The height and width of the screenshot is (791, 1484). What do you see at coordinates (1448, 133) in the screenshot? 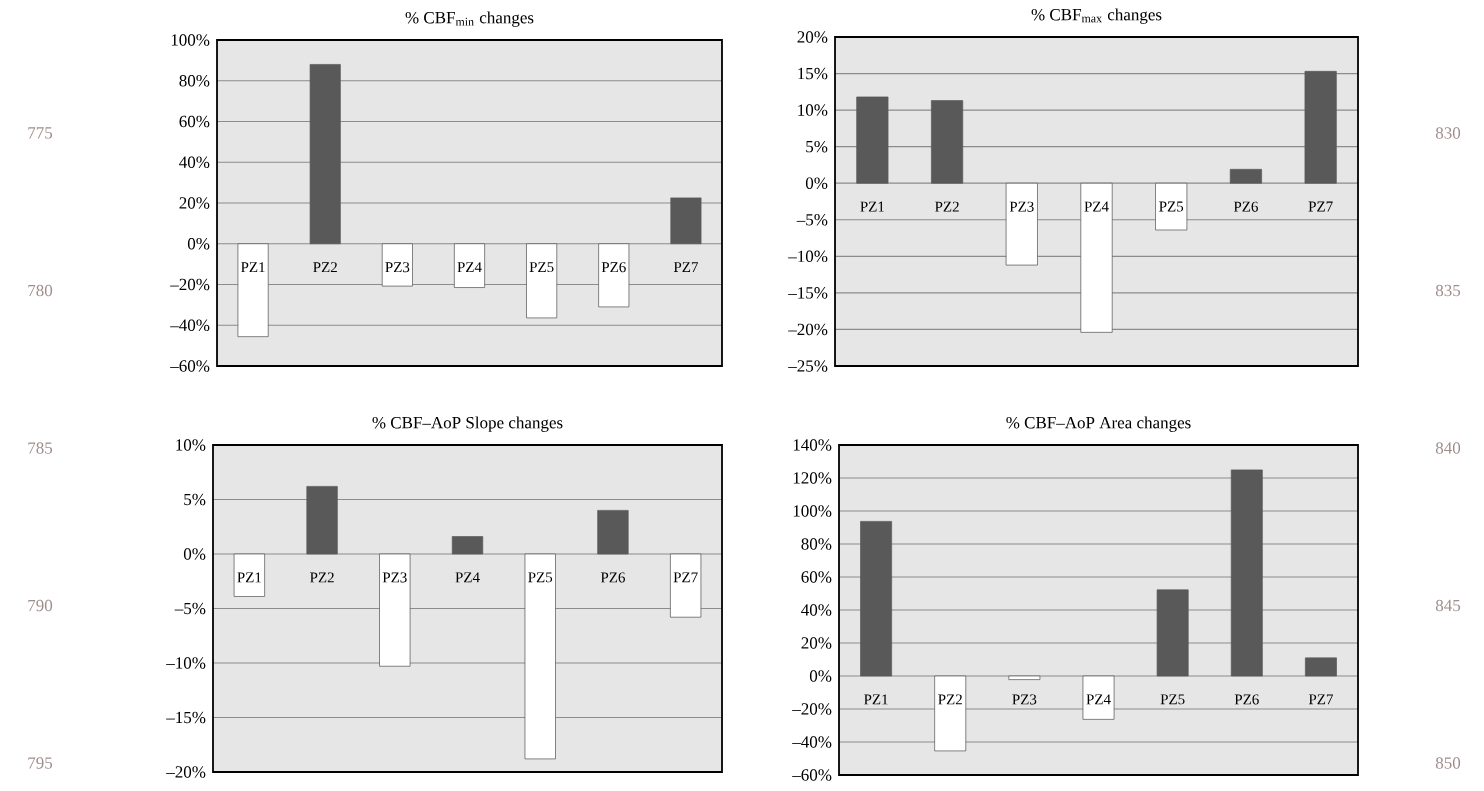
I see `text: 830` at bounding box center [1448, 133].